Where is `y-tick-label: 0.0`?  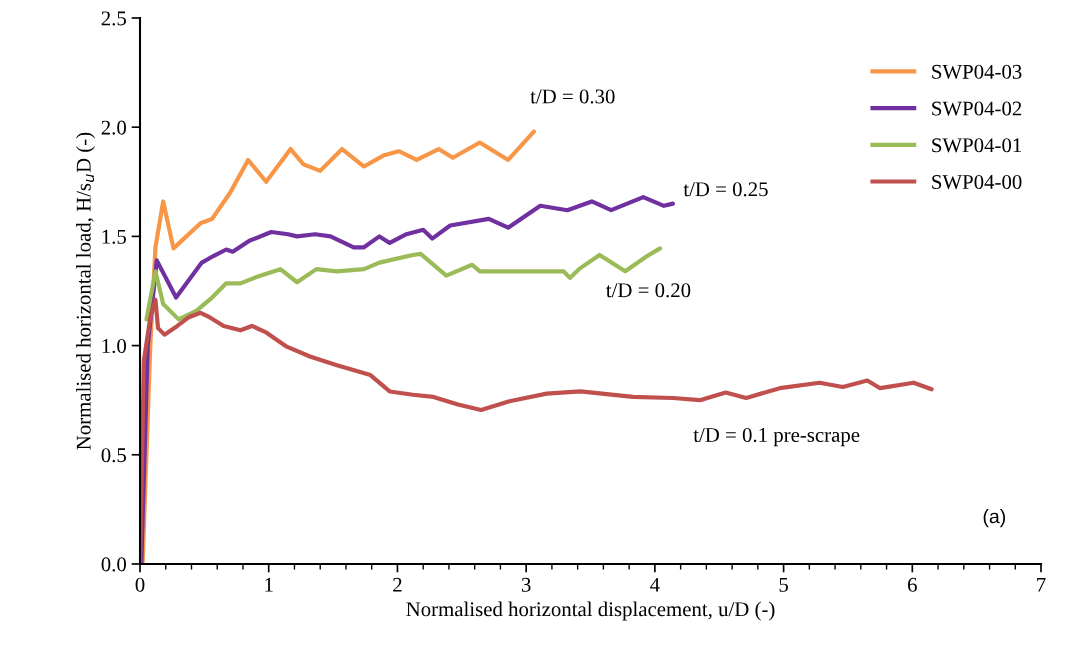
y-tick-label: 0.0 is located at coordinates (114, 564).